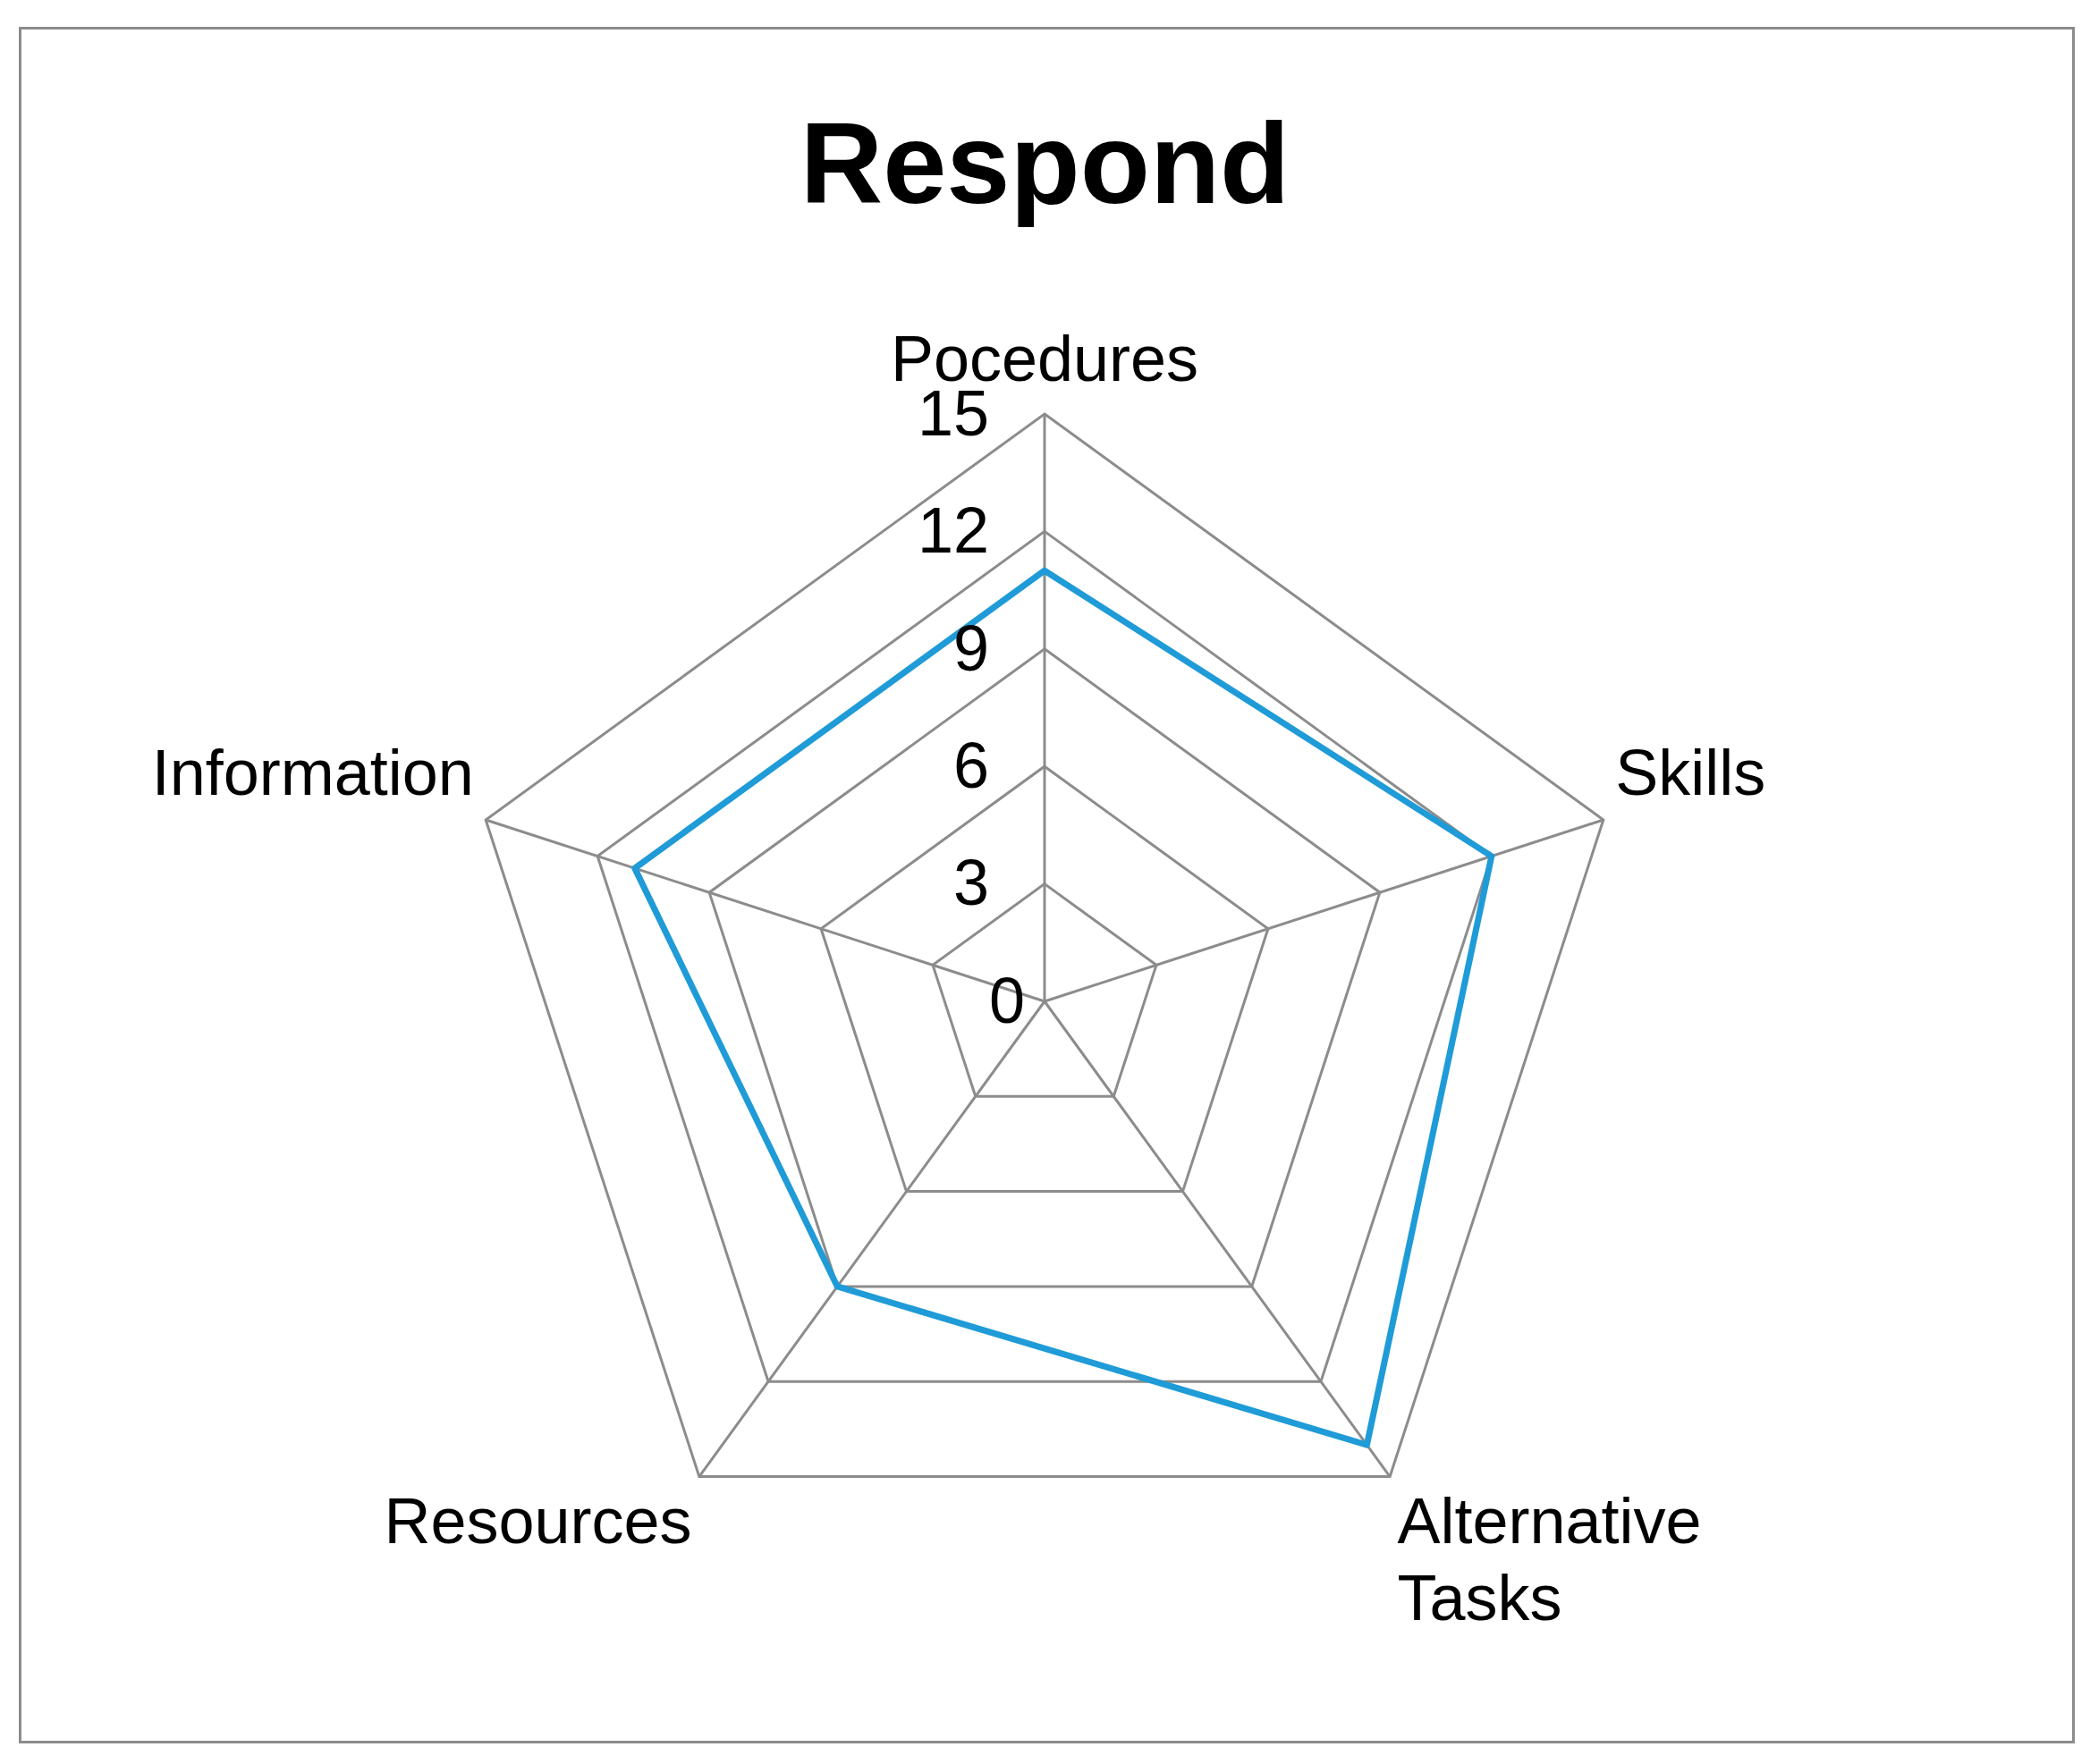  I want to click on spoke-label: Resources, so click(538, 1520).